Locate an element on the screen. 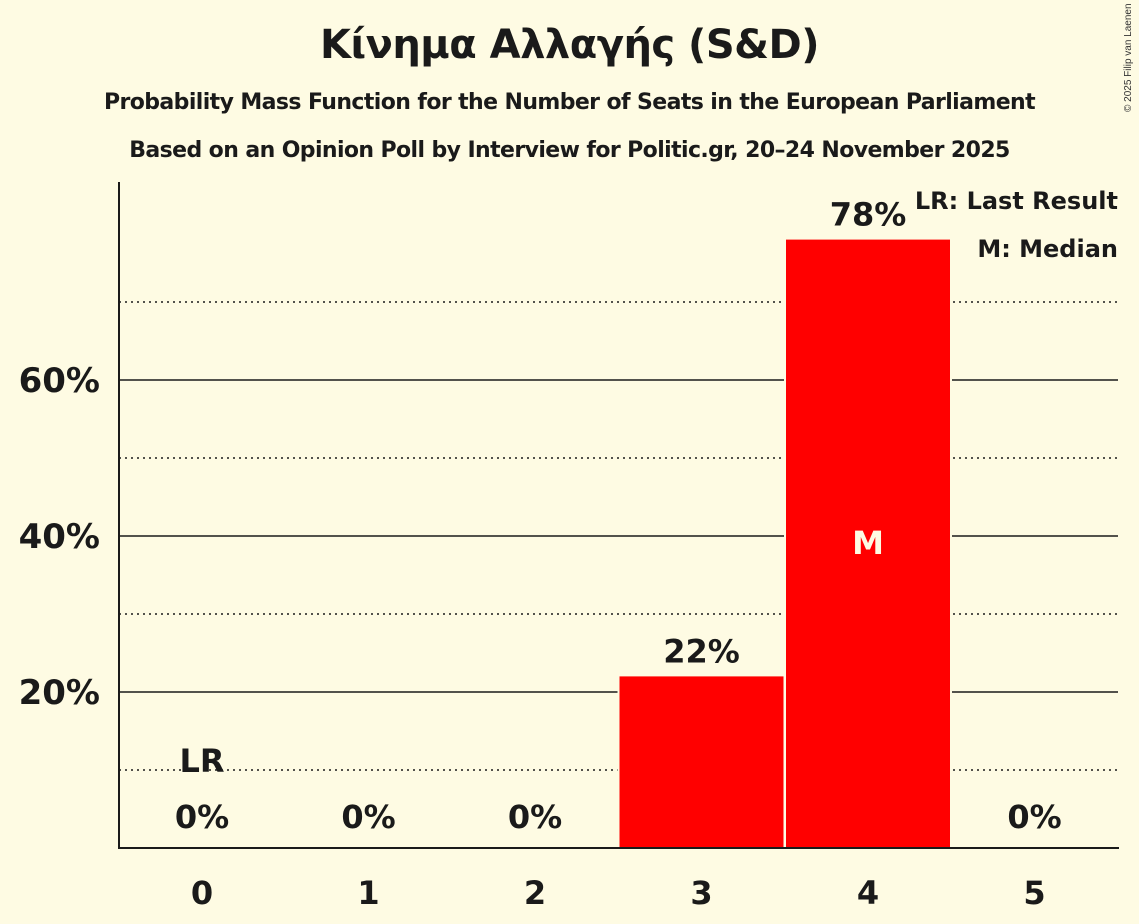  value-label: 22% is located at coordinates (701, 651).